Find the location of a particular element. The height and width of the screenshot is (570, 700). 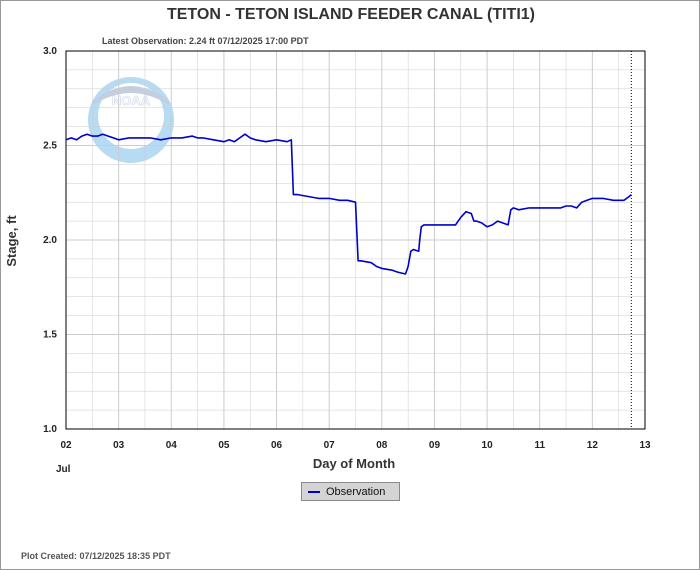

noaa-logo-text: NOAA is located at coordinates (131, 100).